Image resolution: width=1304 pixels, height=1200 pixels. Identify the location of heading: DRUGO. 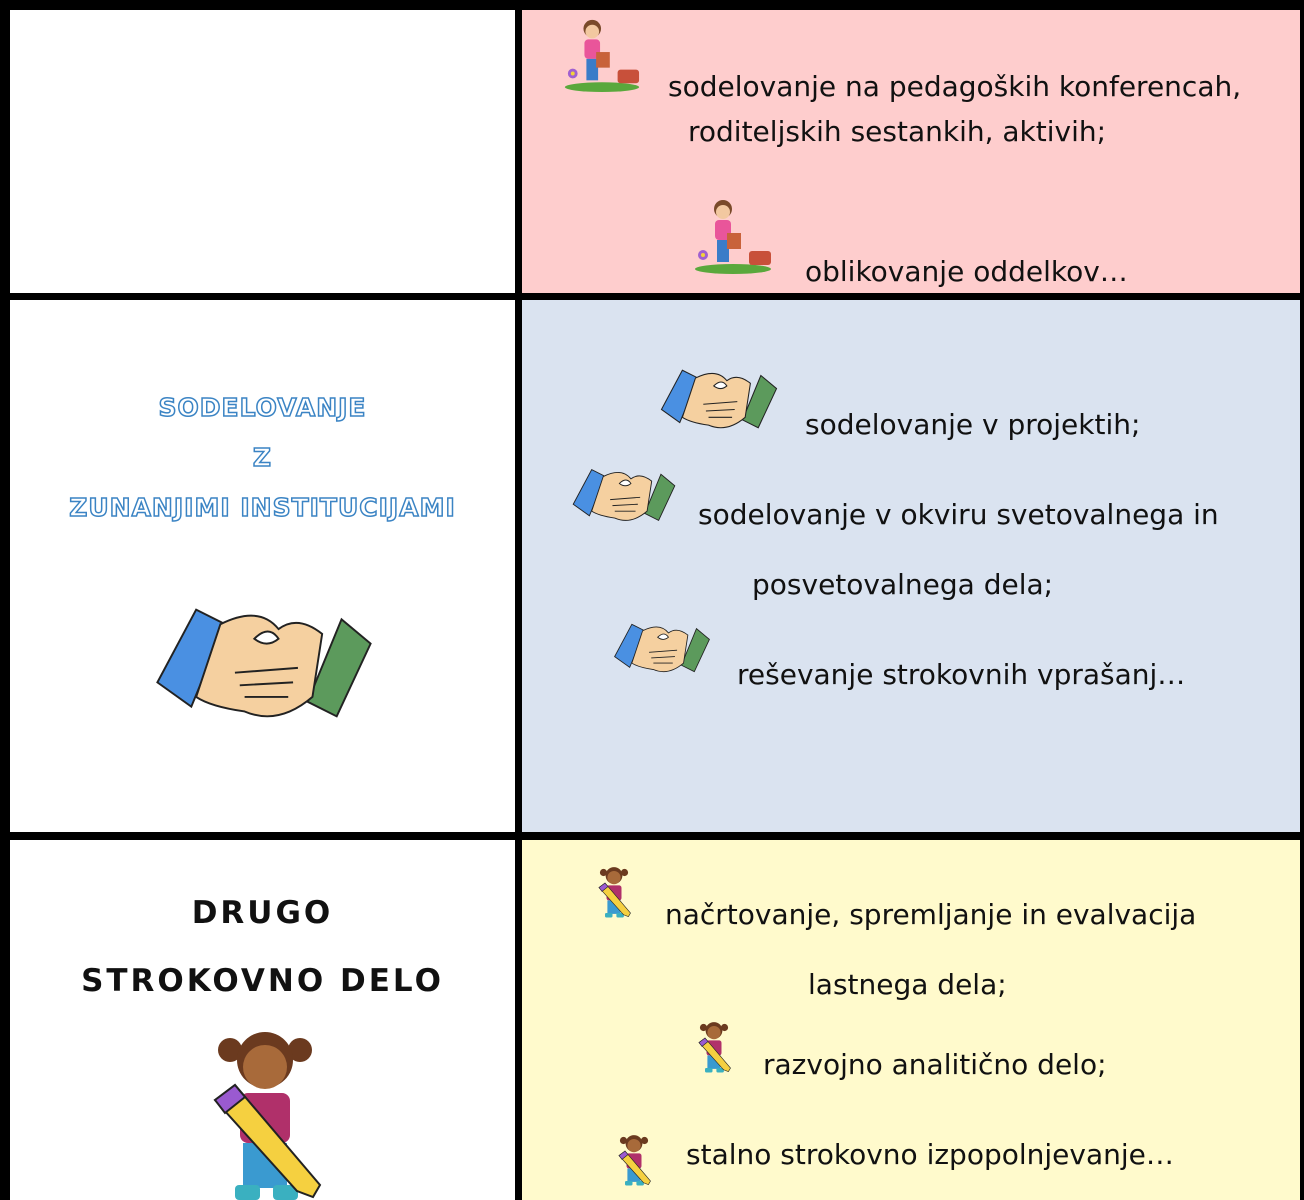
(262, 913).